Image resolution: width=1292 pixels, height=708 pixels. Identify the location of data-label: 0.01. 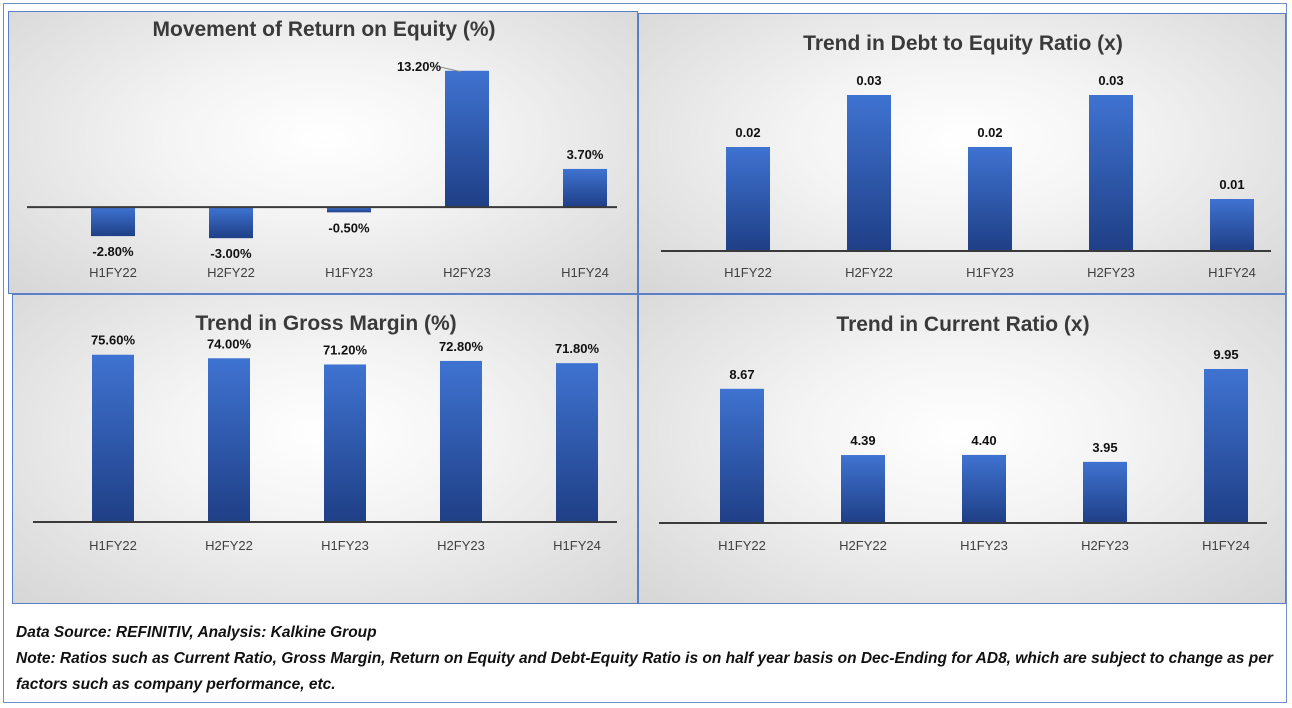
(1231, 184).